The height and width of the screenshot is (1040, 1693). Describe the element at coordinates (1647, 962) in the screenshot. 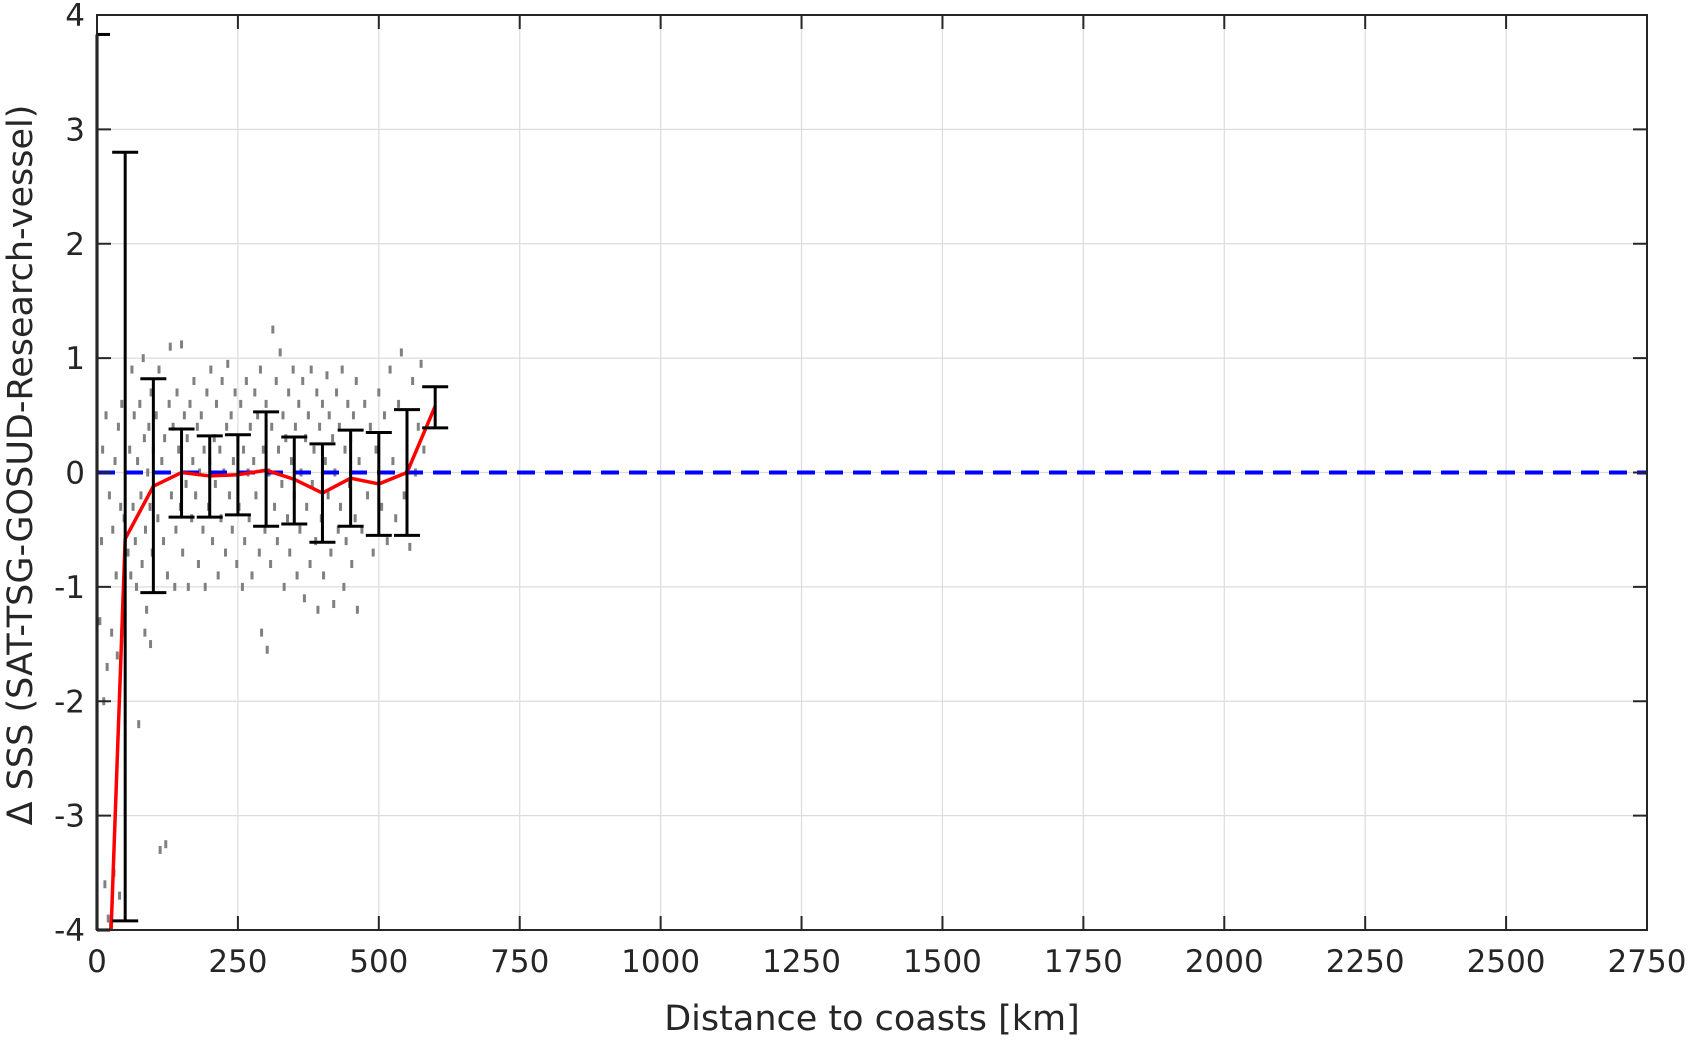

I see `x-tick-label: 2750` at that location.